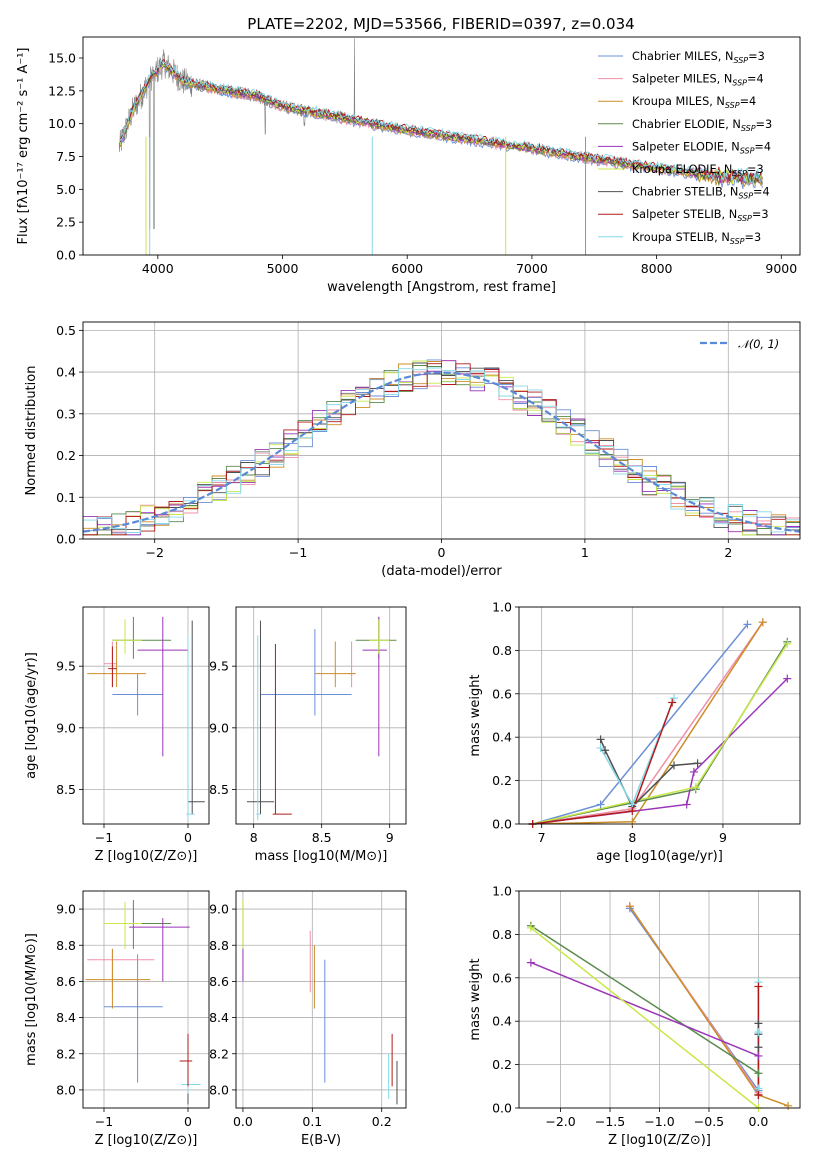 This screenshot has width=819, height=1170. What do you see at coordinates (678, 101) in the screenshot?
I see `legend-label-main: Kroupa MILES, N` at bounding box center [678, 101].